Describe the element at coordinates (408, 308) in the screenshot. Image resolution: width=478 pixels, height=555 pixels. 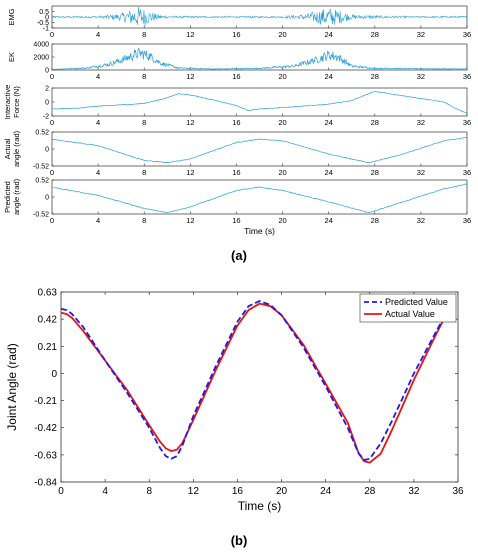
I see `legend-box` at that location.